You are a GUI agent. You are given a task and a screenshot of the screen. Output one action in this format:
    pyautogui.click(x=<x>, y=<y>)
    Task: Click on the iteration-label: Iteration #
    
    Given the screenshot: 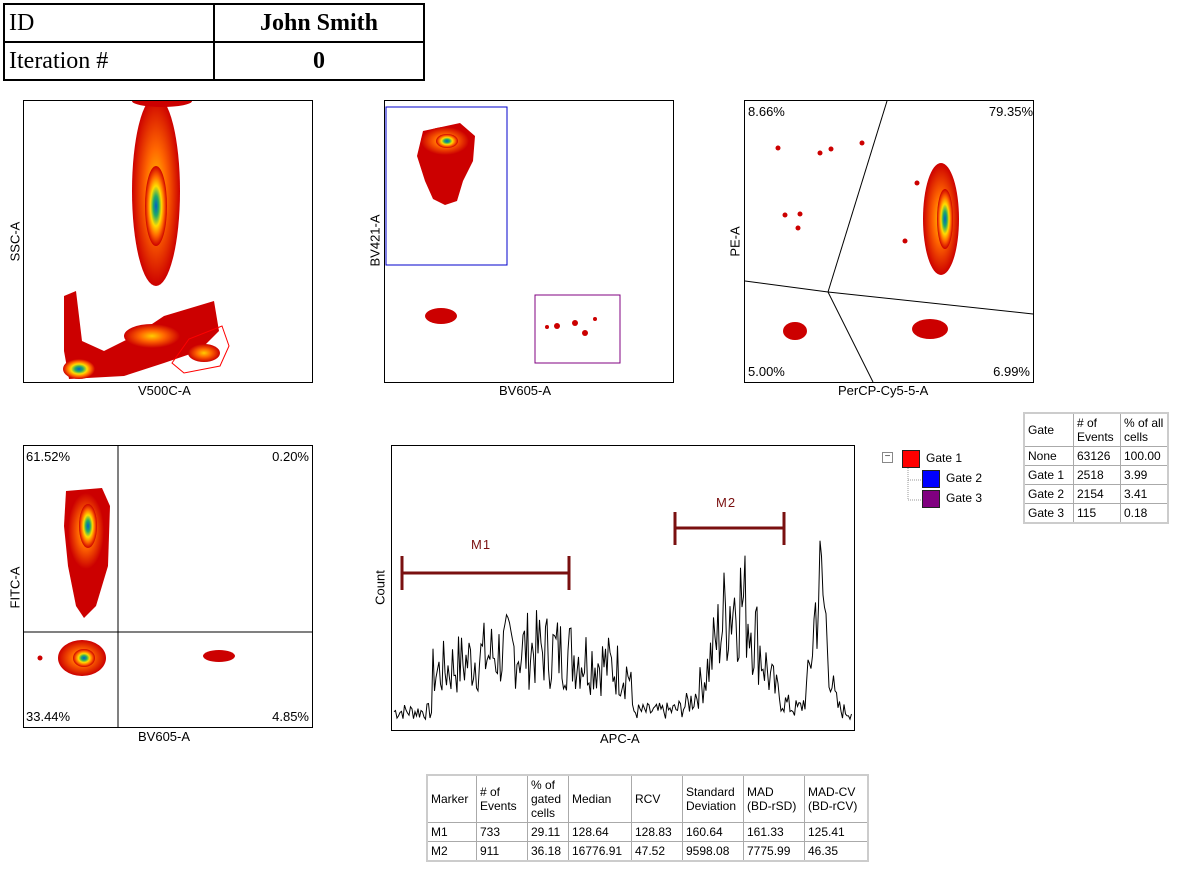 What is the action you would take?
    pyautogui.click(x=109, y=61)
    